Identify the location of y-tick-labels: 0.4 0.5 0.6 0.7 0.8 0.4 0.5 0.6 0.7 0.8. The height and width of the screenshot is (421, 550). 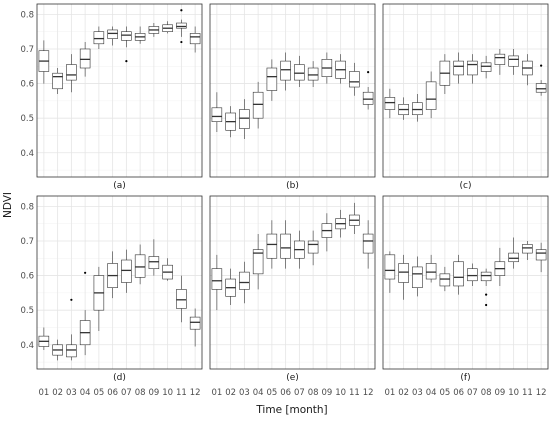
(27, 180).